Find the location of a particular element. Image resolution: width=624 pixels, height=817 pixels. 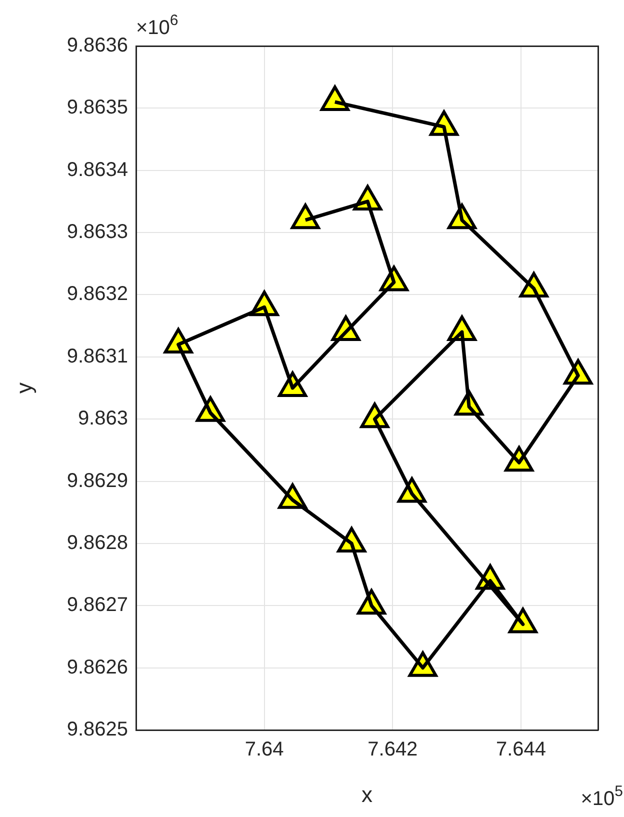

y-tick-label: 9.8633 is located at coordinates (97, 232).